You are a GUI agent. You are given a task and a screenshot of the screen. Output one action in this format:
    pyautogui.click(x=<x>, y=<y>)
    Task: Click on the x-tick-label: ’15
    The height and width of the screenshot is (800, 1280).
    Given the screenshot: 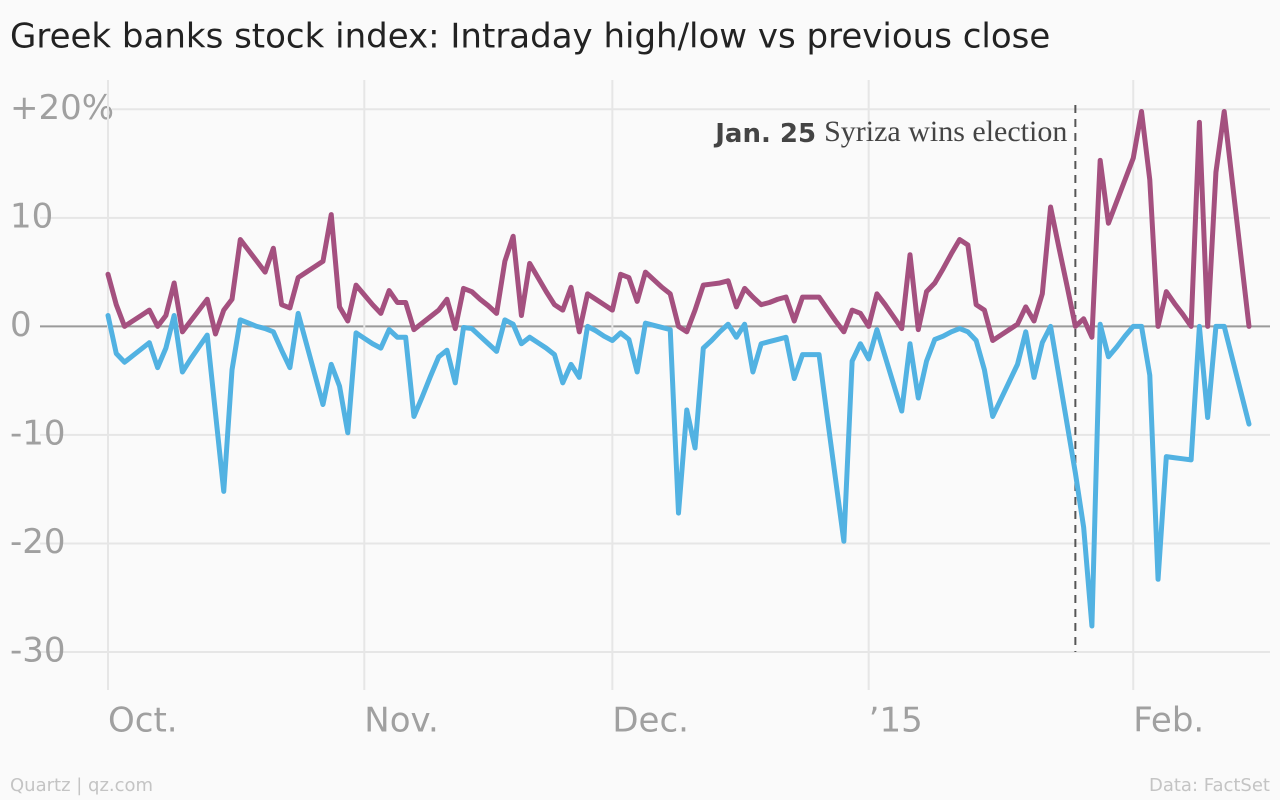 What is the action you would take?
    pyautogui.click(x=896, y=721)
    